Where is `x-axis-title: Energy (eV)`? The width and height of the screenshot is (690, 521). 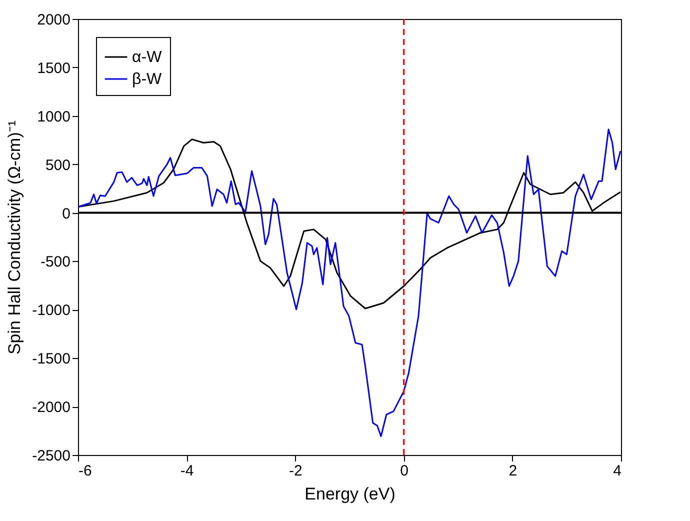
x-axis-title: Energy (eV) is located at coordinates (350, 494).